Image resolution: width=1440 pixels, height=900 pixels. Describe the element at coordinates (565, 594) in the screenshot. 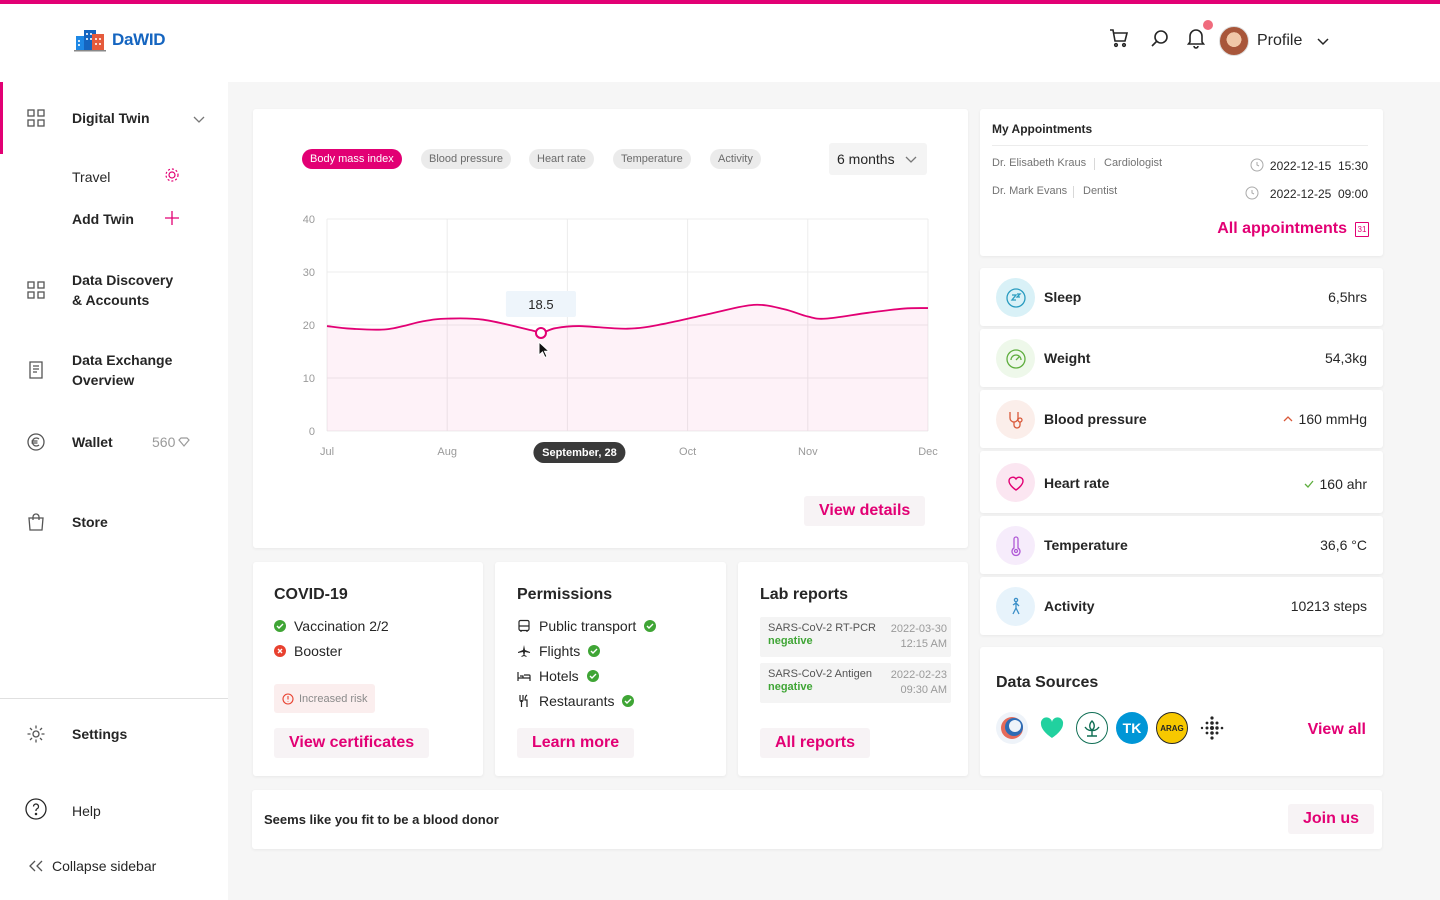

I see `permissions-title: Permissions` at that location.